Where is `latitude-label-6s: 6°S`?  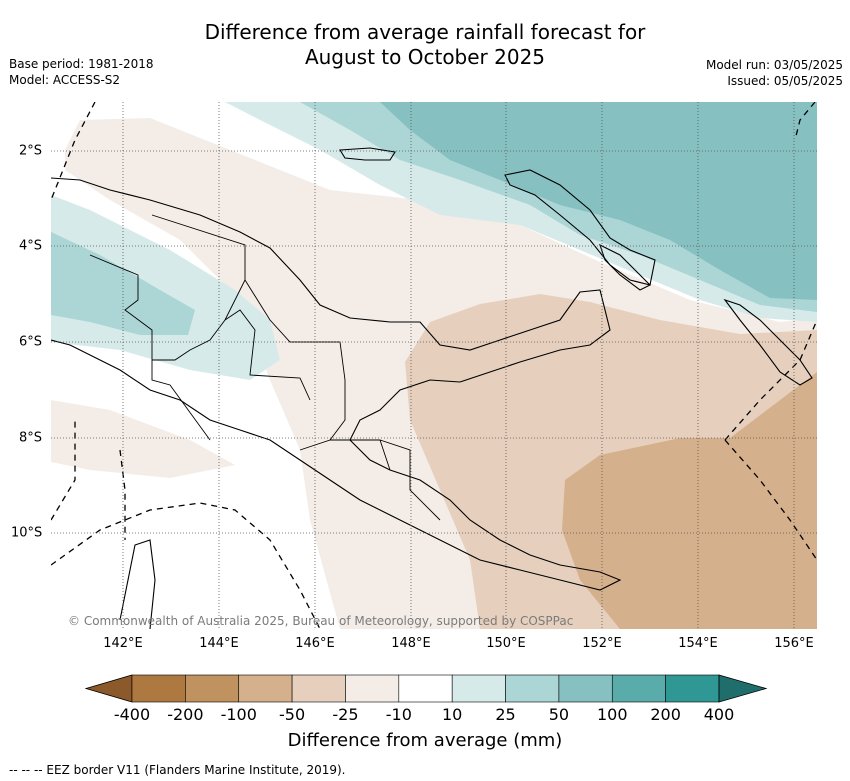 latitude-label-6s: 6°S is located at coordinates (31, 342).